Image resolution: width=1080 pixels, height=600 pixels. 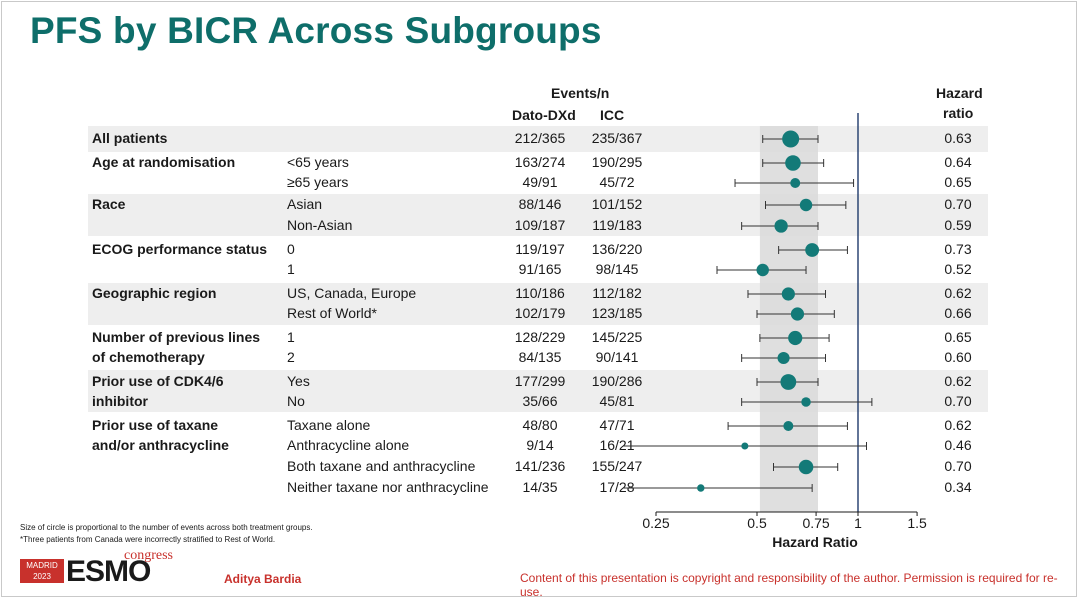 What do you see at coordinates (291, 249) in the screenshot?
I see `subgroup-label: 0` at bounding box center [291, 249].